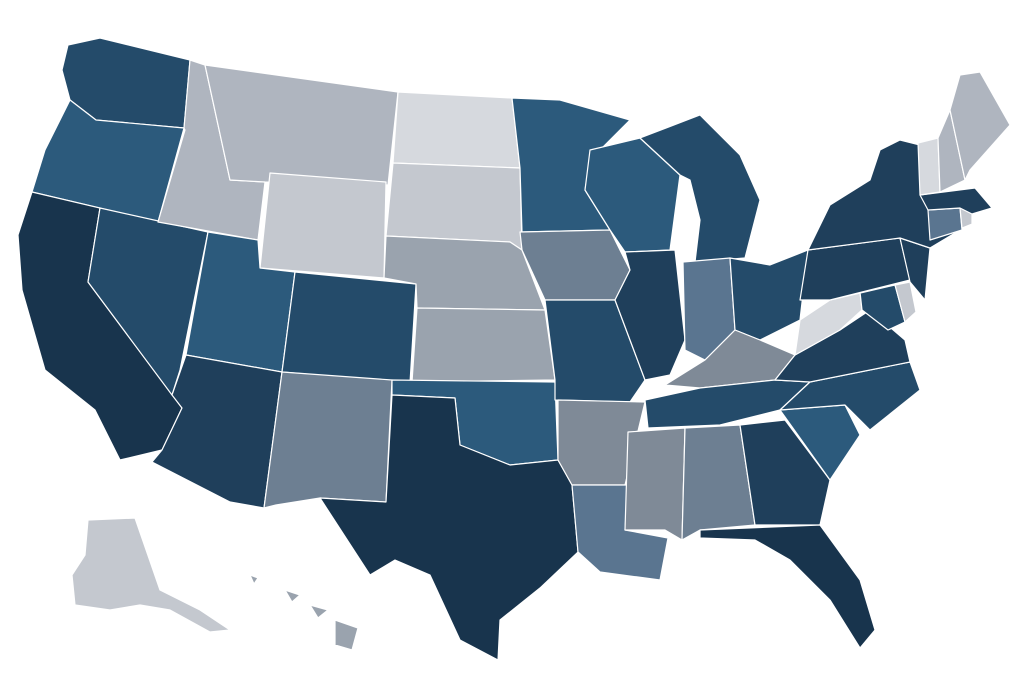 This screenshot has width=1024, height=700. What do you see at coordinates (956, 201) in the screenshot?
I see `state-massachusetts` at bounding box center [956, 201].